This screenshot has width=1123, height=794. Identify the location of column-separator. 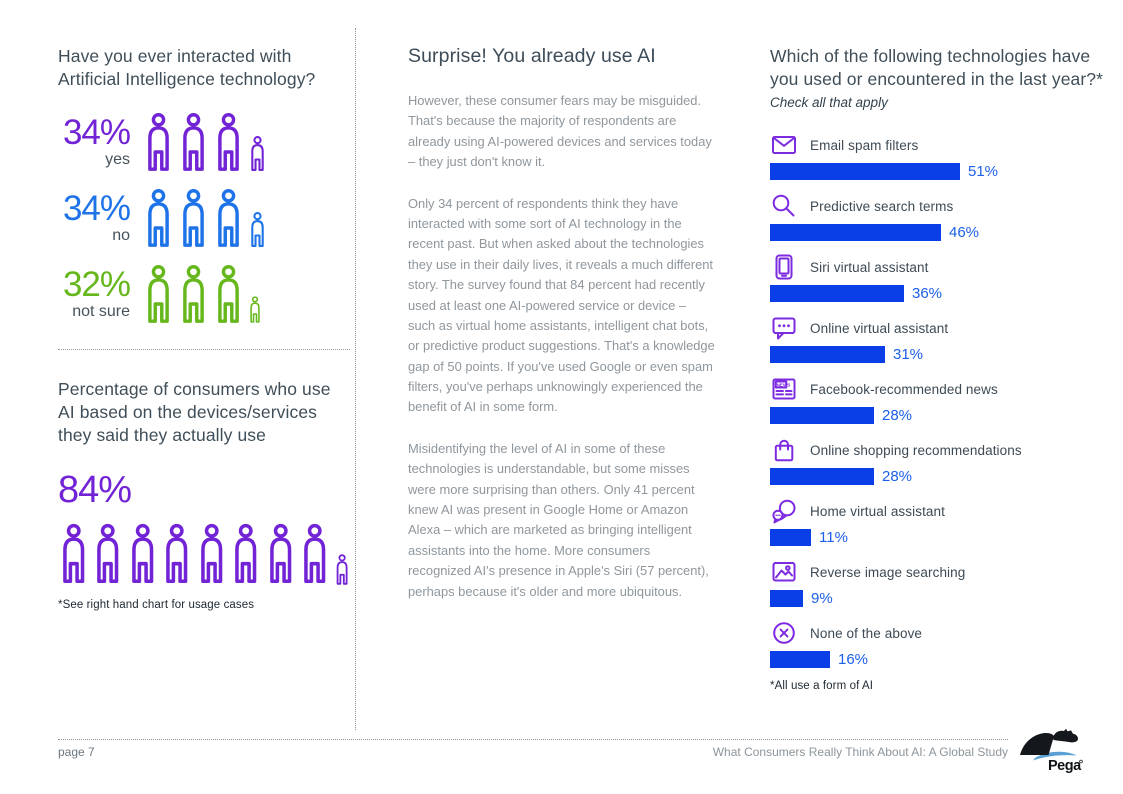
(355, 379).